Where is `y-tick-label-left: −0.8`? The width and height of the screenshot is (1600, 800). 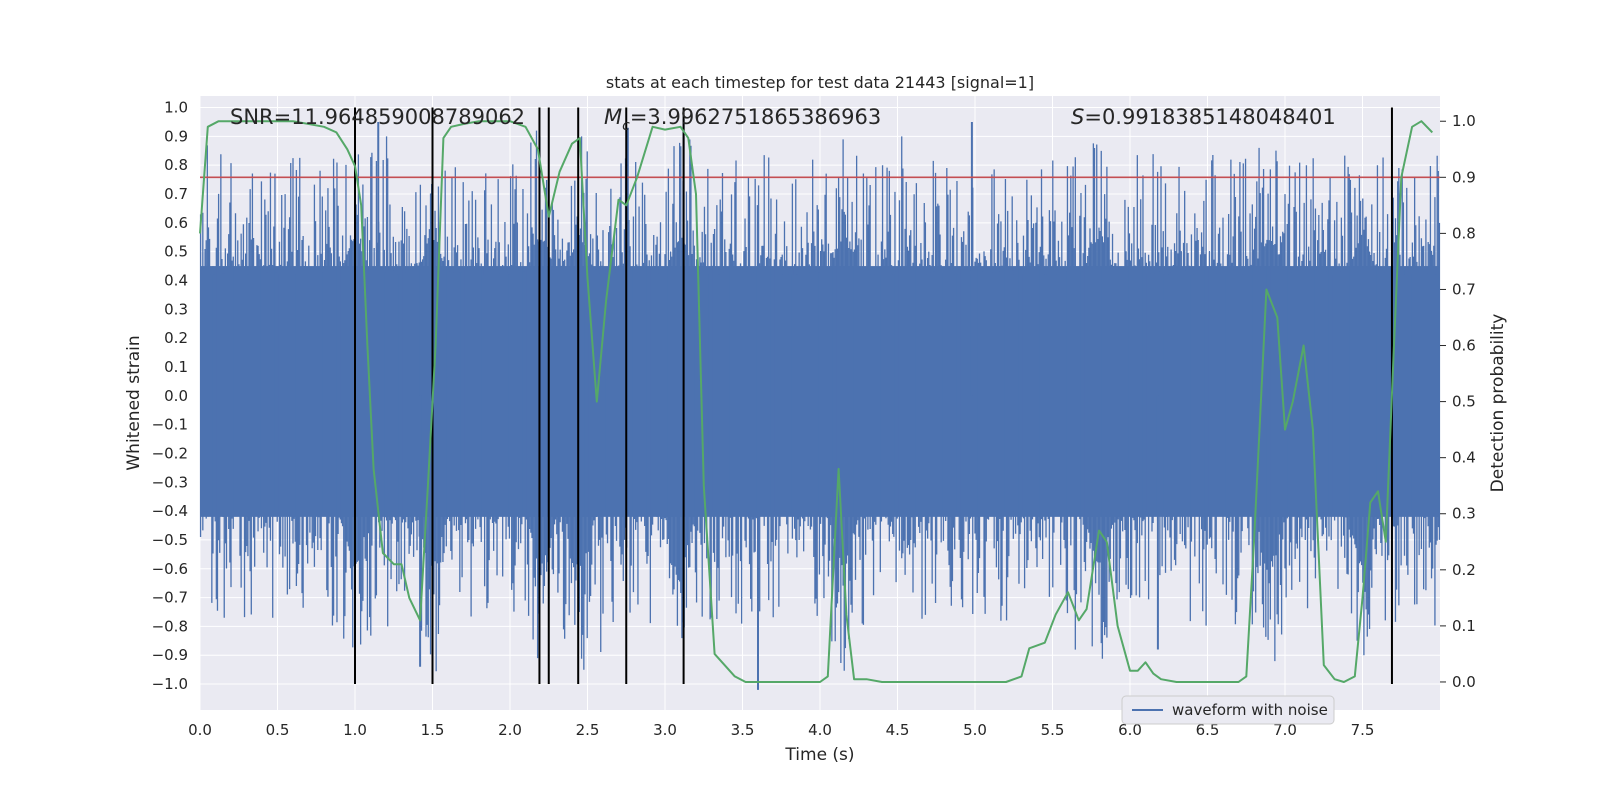 y-tick-label-left: −0.8 is located at coordinates (170, 626).